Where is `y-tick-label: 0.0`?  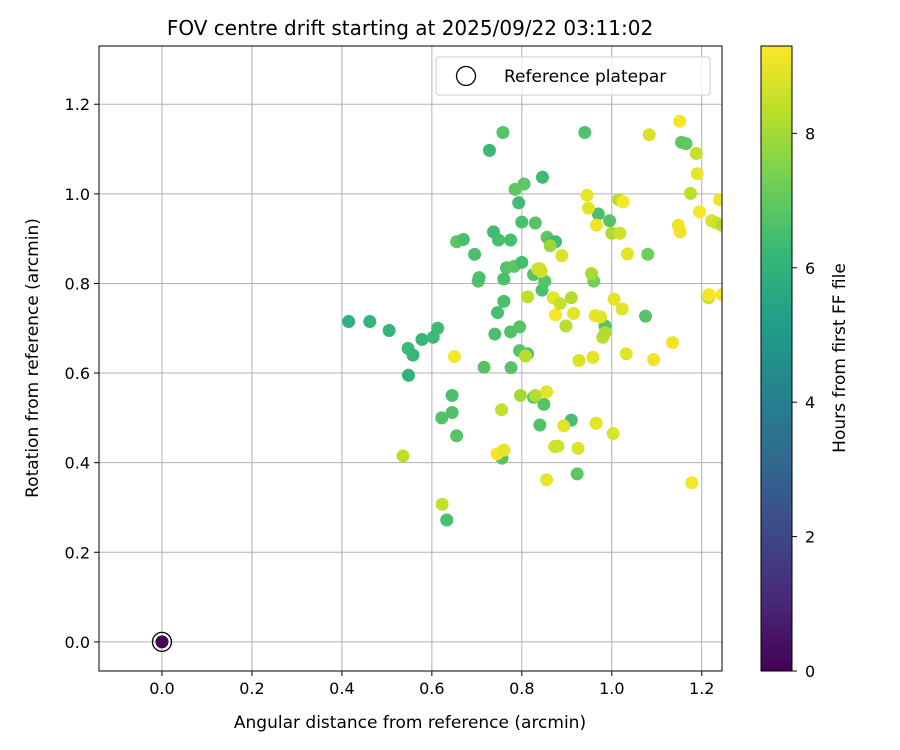 y-tick-label: 0.0 is located at coordinates (77, 642).